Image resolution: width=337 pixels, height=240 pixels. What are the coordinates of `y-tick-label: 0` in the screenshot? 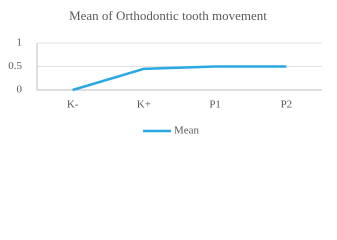 It's located at (20, 90).